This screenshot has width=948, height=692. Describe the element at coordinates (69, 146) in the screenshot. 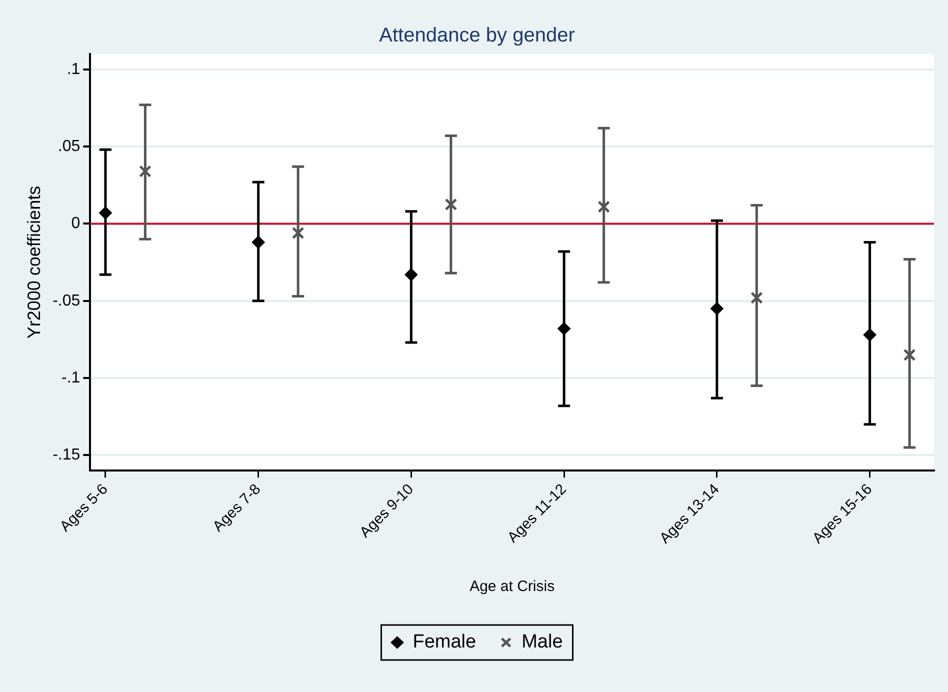

I see `y-tick-label: .05` at that location.